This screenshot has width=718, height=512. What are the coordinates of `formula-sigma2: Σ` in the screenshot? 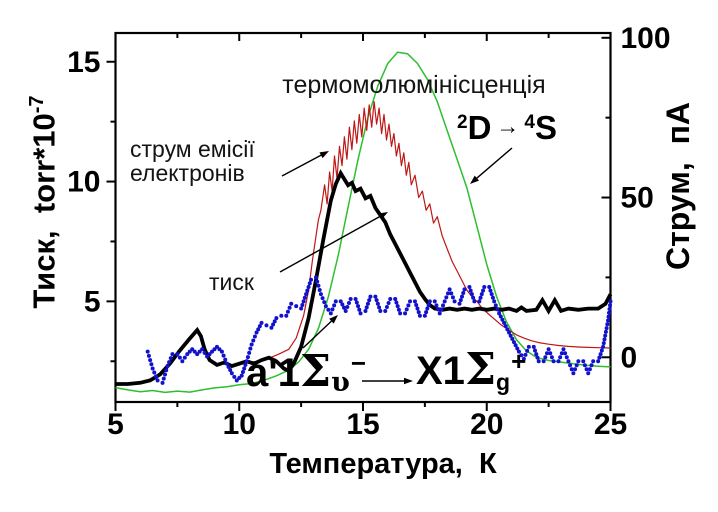 It's located at (480, 369).